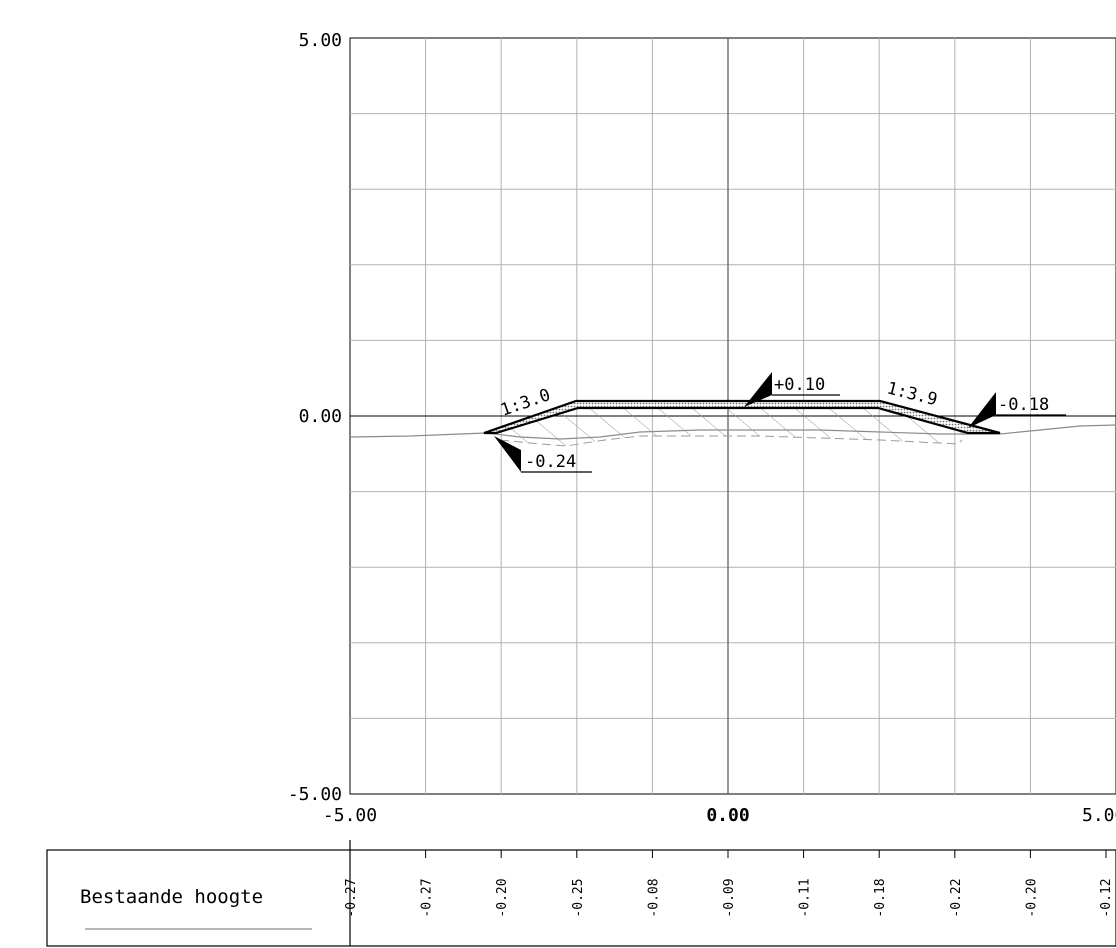  What do you see at coordinates (315, 794) in the screenshot?
I see `y-axis-bottom-label: -5.00` at bounding box center [315, 794].